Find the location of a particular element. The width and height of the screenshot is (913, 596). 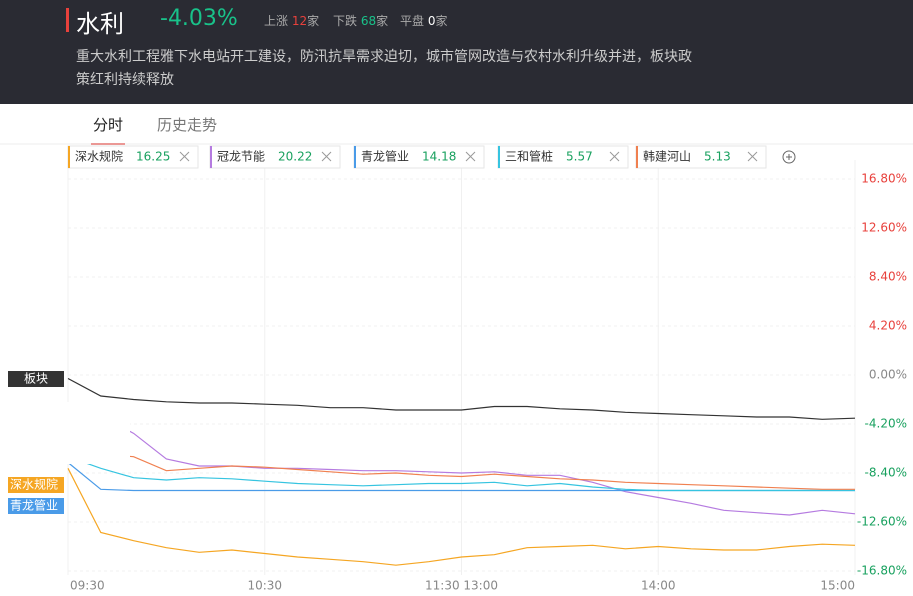

up-stat: 上涨 12家 is located at coordinates (291, 20).